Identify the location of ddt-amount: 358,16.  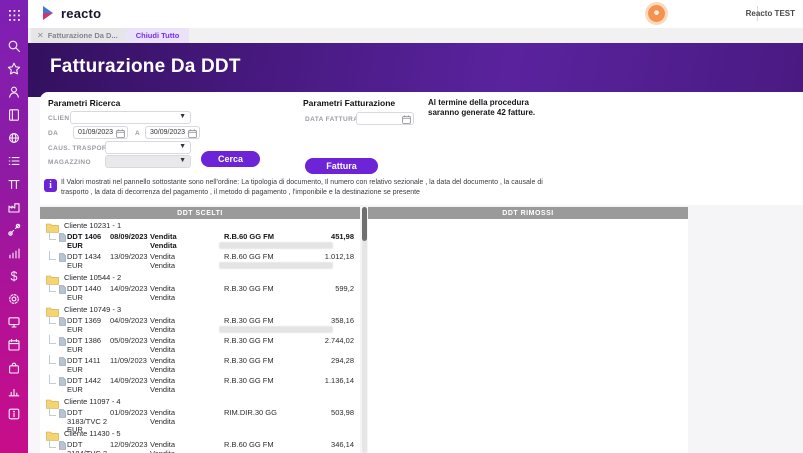
(342, 320).